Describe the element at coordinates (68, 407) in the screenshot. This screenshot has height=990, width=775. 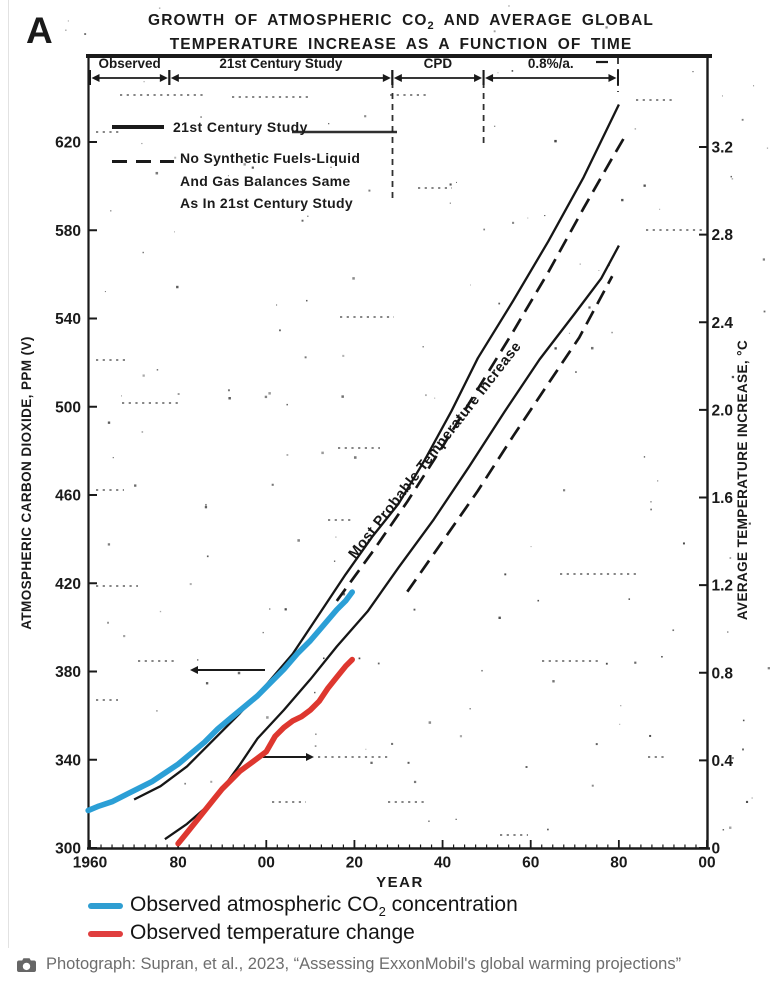
I see `y-left-tick-label: 500` at that location.